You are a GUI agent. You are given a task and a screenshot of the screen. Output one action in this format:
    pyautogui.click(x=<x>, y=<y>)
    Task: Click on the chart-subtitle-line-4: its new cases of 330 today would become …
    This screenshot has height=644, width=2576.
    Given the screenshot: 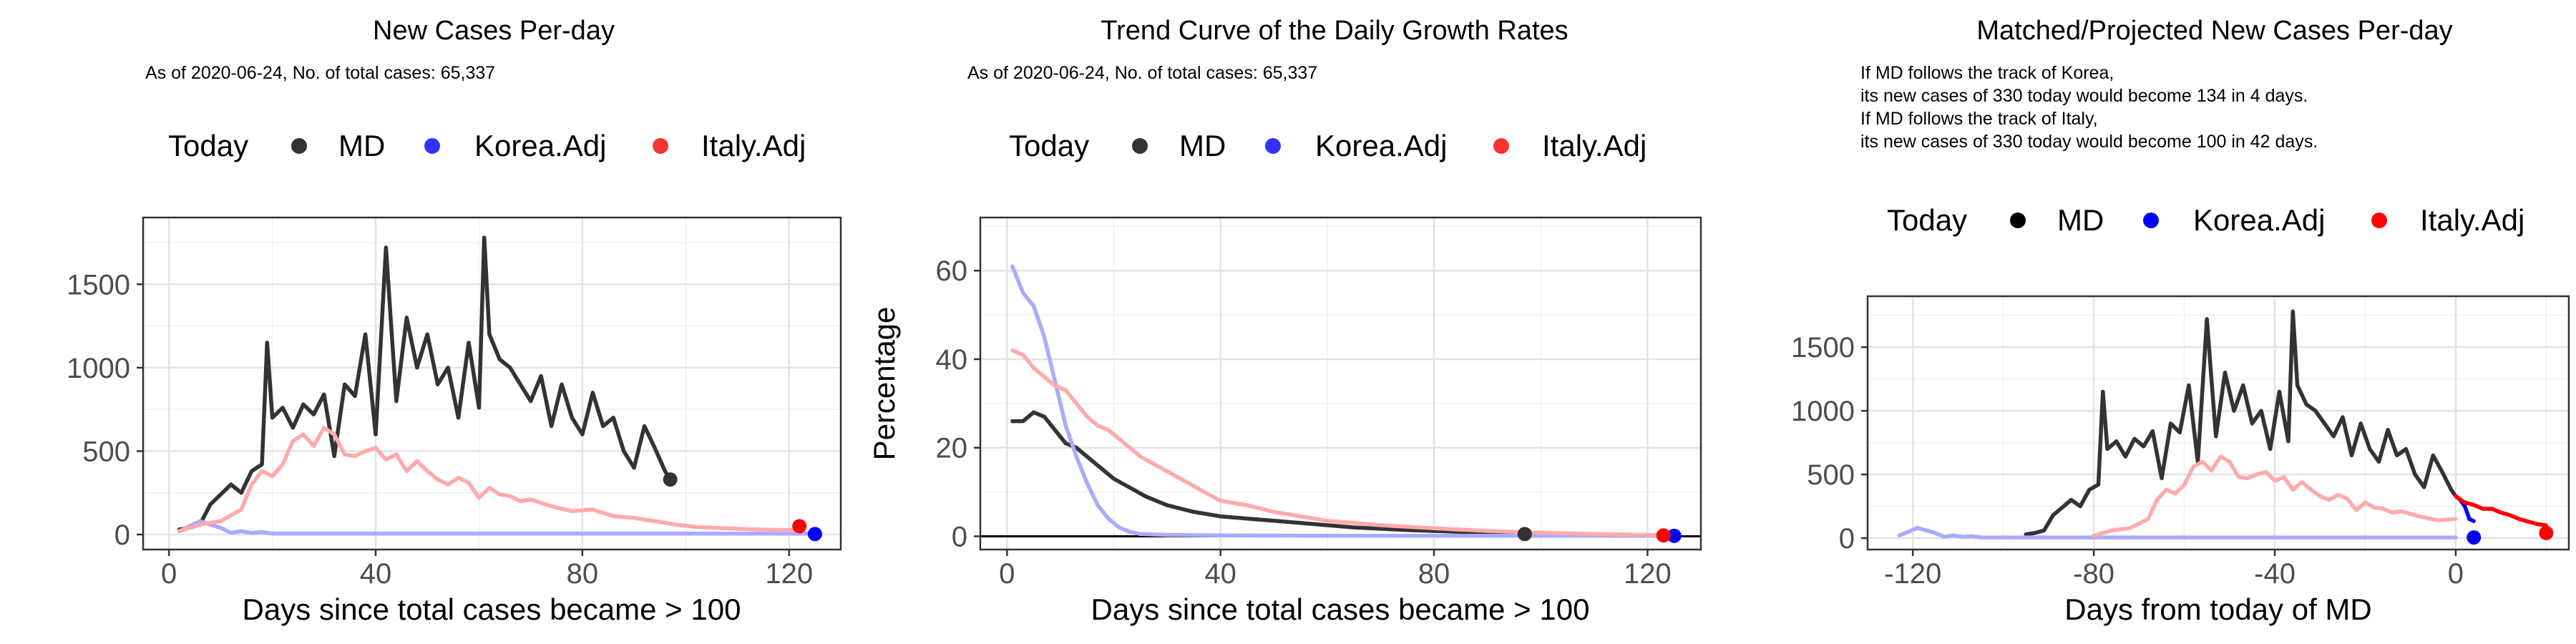 What is the action you would take?
    pyautogui.click(x=2089, y=142)
    